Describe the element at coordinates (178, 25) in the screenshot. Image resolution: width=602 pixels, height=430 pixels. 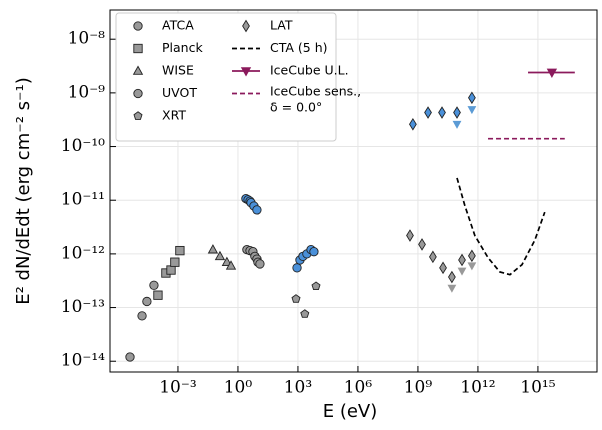
I see `legend-label: ATCA` at that location.